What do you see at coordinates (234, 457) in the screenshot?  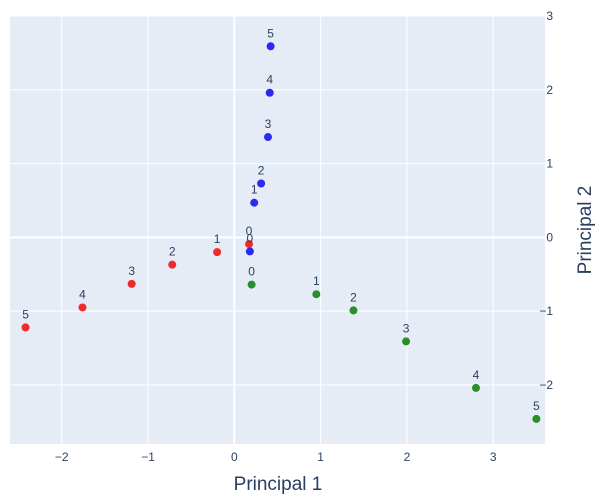 I see `x-tick-label: 0` at bounding box center [234, 457].